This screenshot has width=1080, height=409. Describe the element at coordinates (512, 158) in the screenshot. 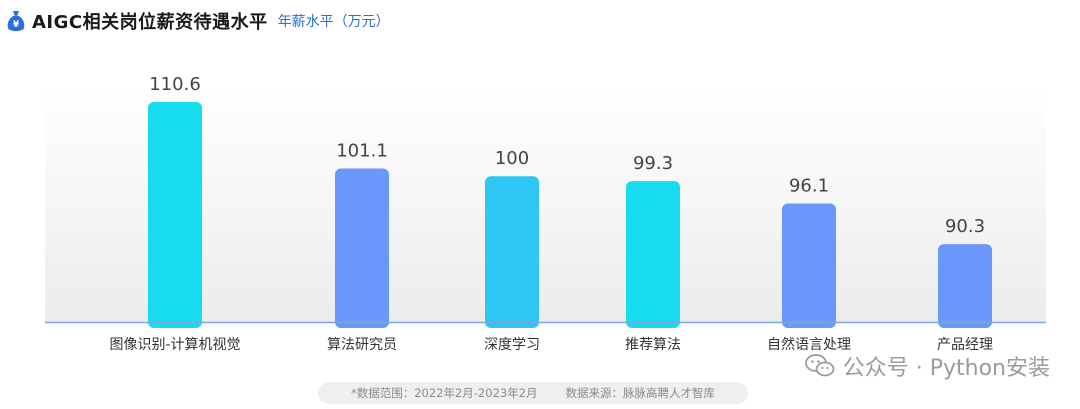

I see `value-label: 100` at that location.